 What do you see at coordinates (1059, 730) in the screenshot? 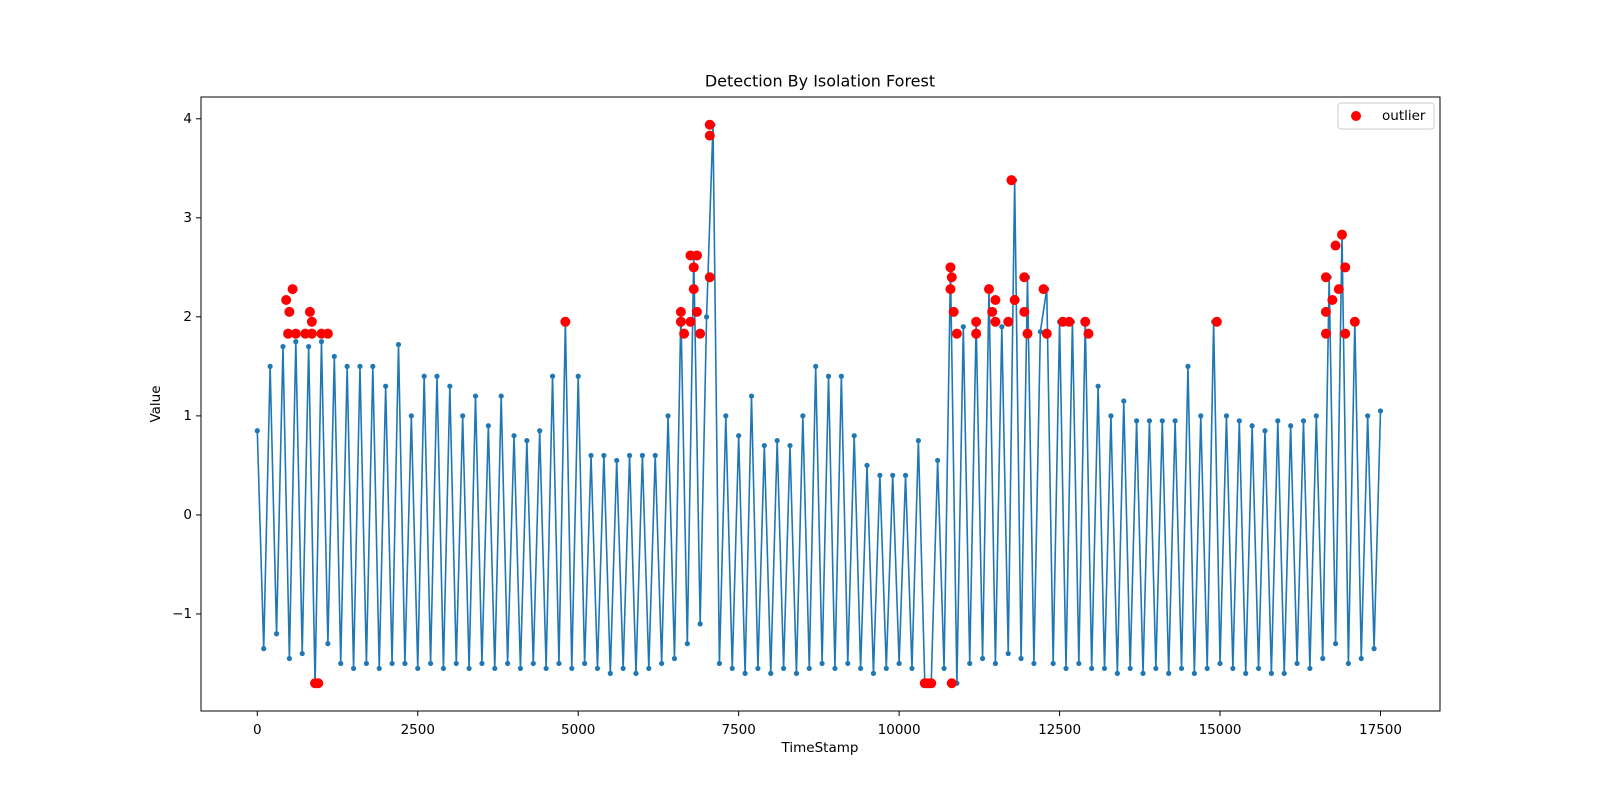
I see `x-tick-label: 12500` at bounding box center [1059, 730].